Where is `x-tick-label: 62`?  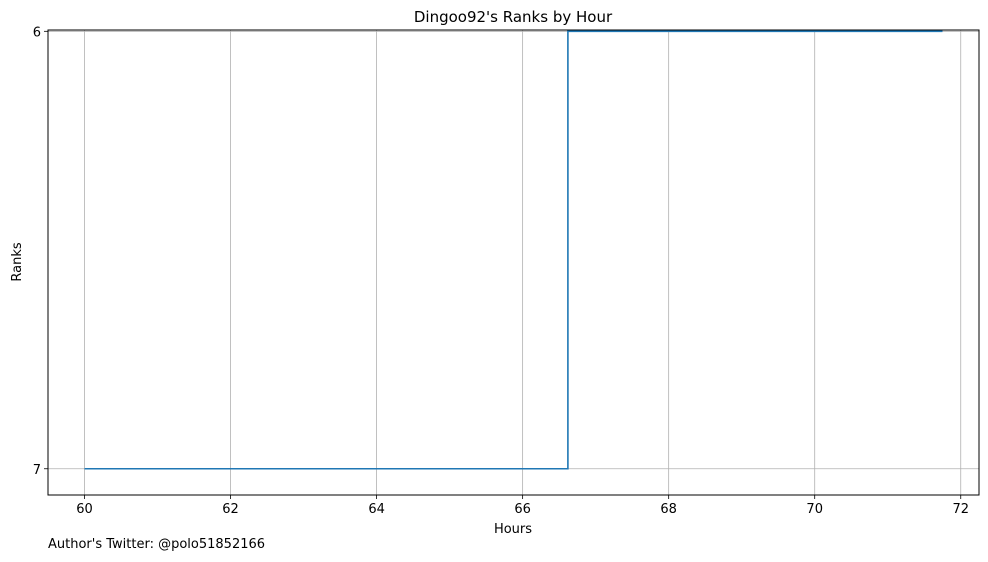 x-tick-label: 62 is located at coordinates (230, 509).